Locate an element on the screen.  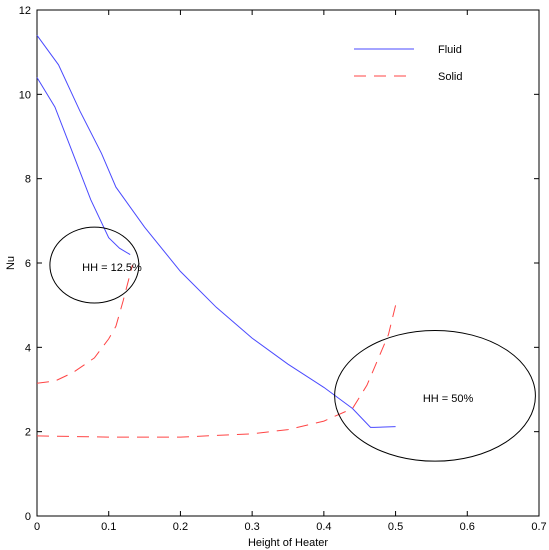
x-tick-label: 0.3 is located at coordinates (251, 527).